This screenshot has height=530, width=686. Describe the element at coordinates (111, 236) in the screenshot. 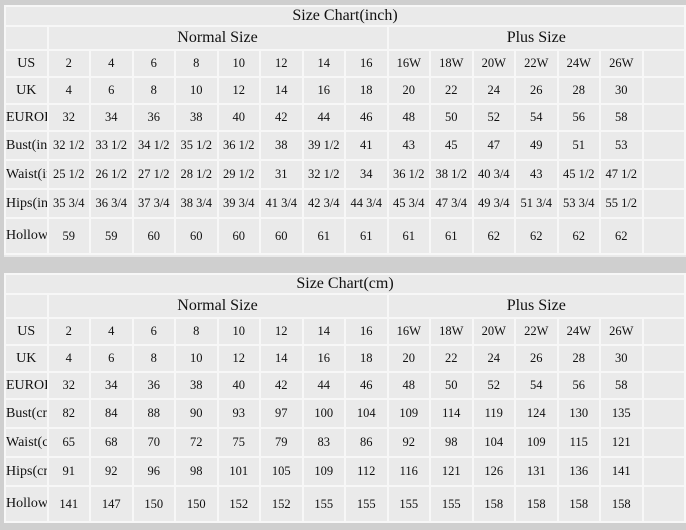

I see `size-cell: 59` at that location.